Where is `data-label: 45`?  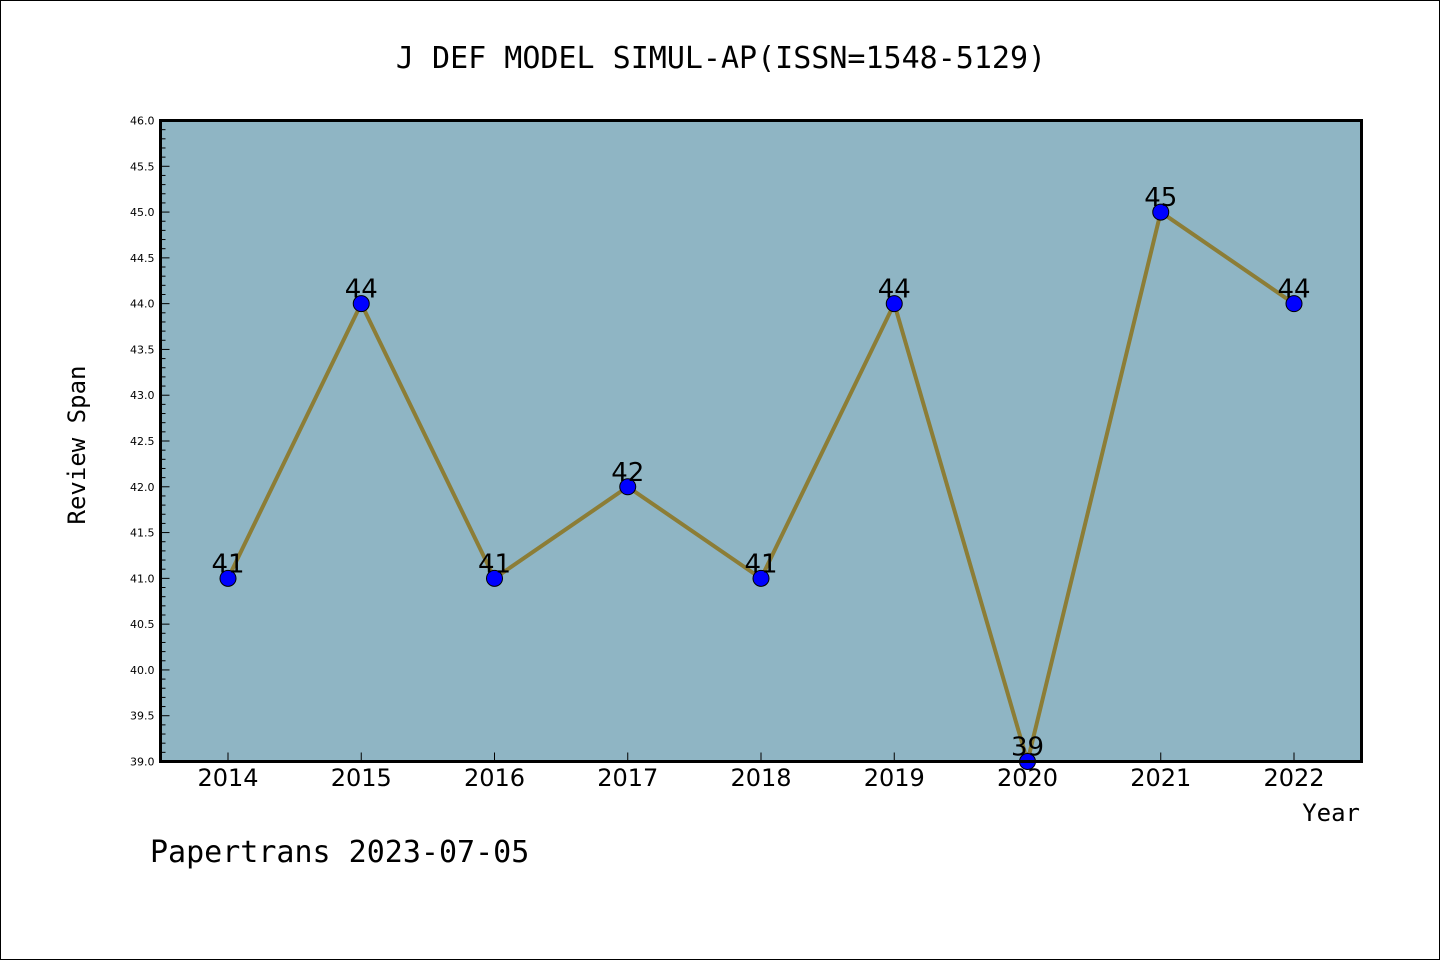
data-label: 45 is located at coordinates (1160, 198).